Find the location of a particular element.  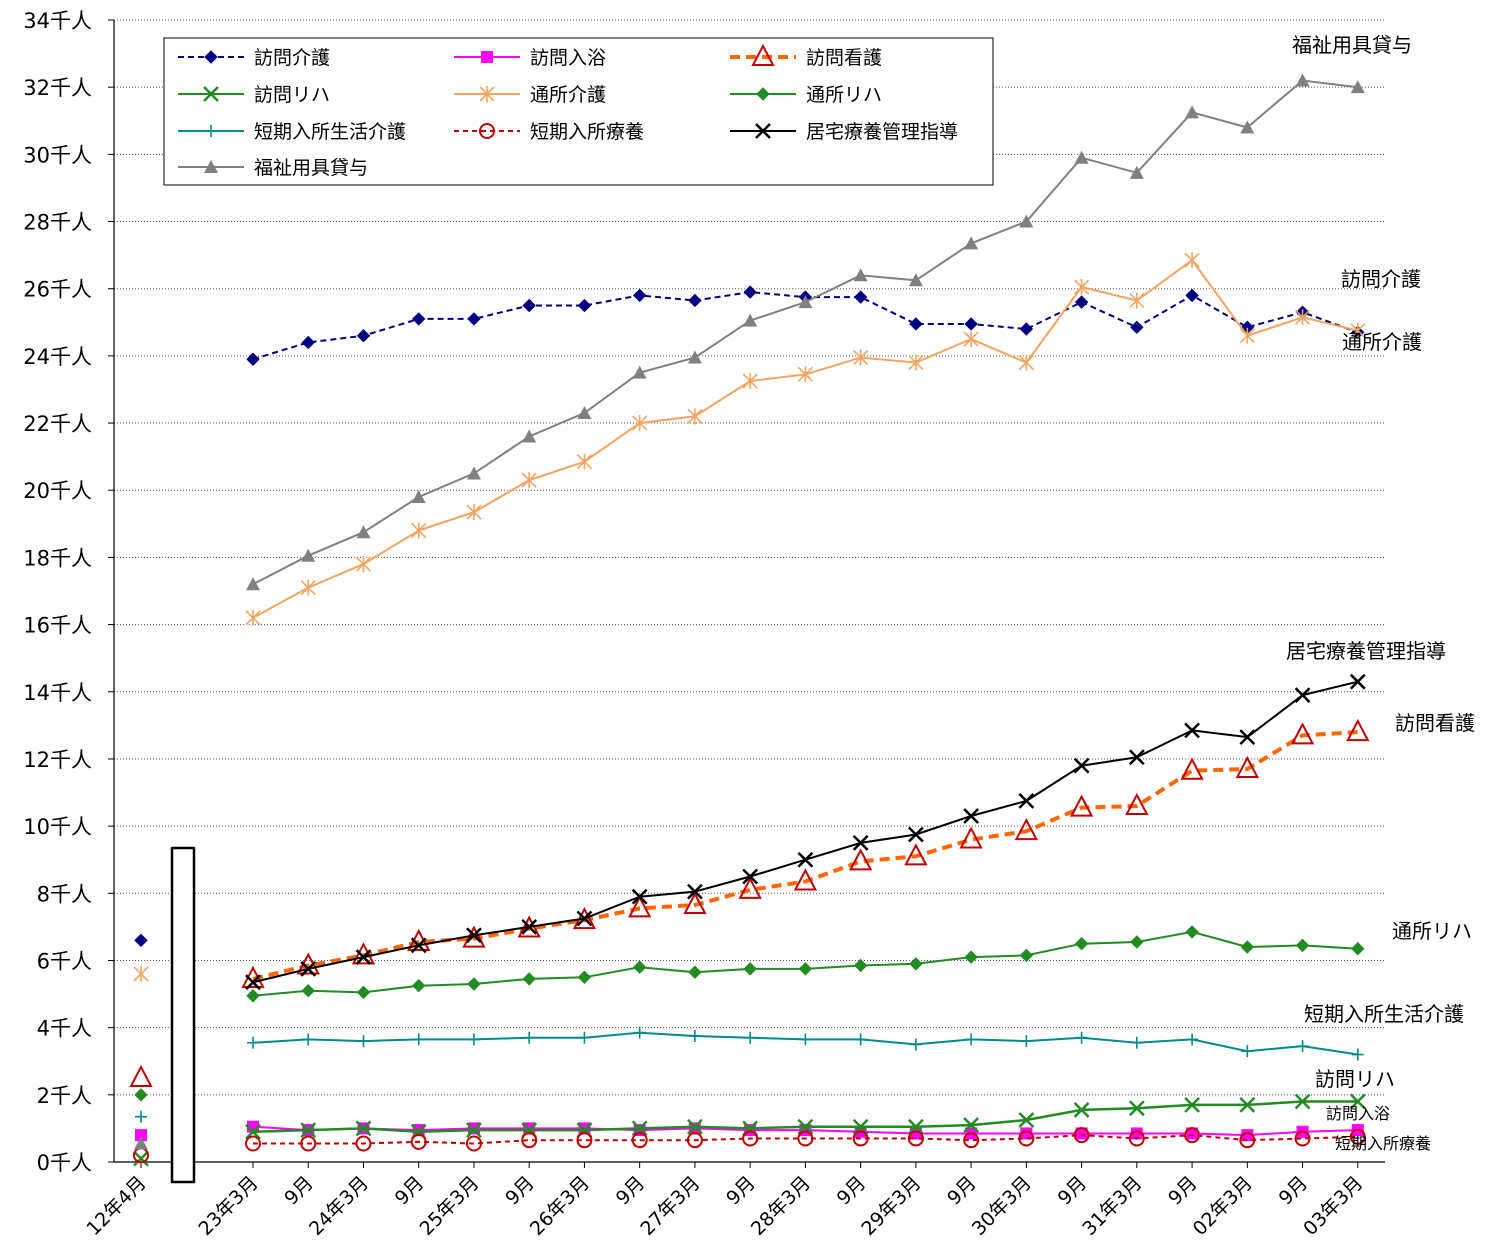

y-tick-label: 14千人 is located at coordinates (57, 693).